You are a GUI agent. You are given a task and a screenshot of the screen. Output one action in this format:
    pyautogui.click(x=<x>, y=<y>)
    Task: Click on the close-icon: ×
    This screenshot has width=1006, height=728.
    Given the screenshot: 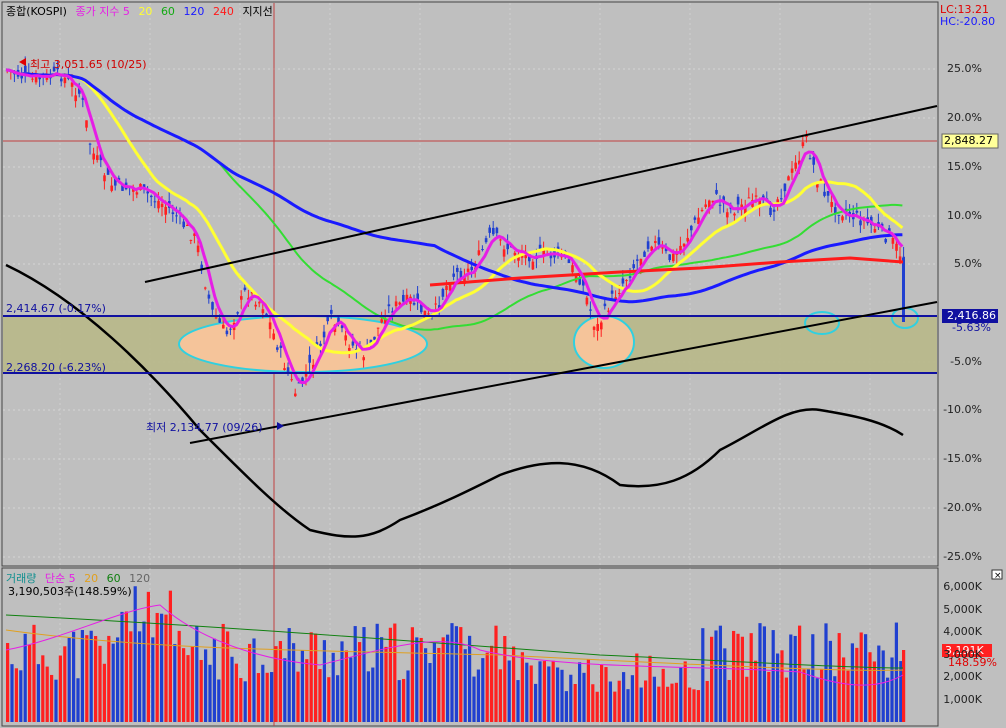 What is the action you would take?
    pyautogui.click(x=998, y=576)
    